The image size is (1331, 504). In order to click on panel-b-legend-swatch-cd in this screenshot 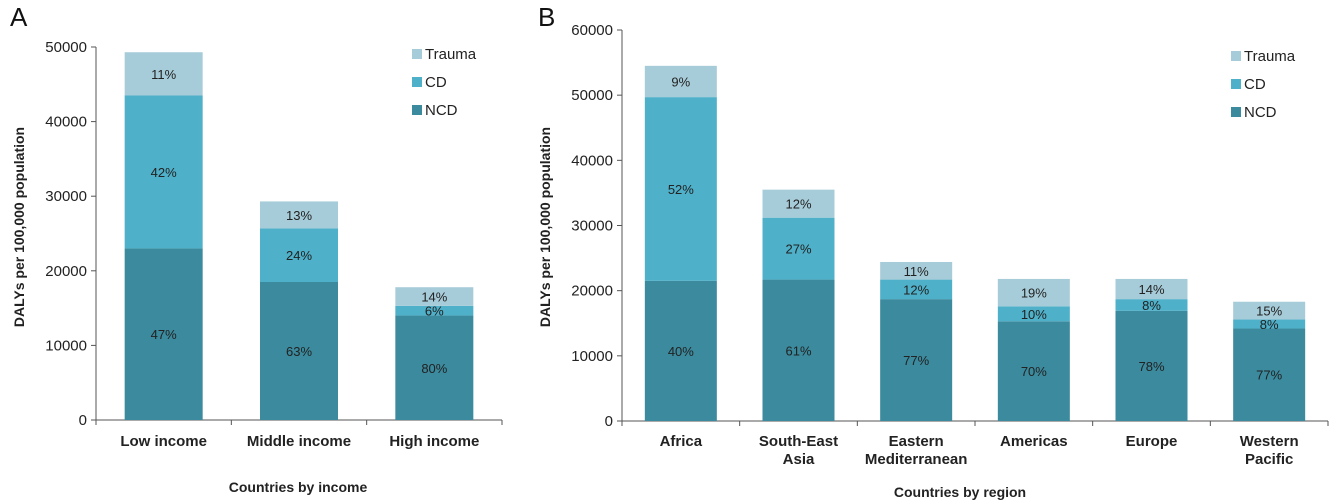, I will do `click(1236, 84)`.